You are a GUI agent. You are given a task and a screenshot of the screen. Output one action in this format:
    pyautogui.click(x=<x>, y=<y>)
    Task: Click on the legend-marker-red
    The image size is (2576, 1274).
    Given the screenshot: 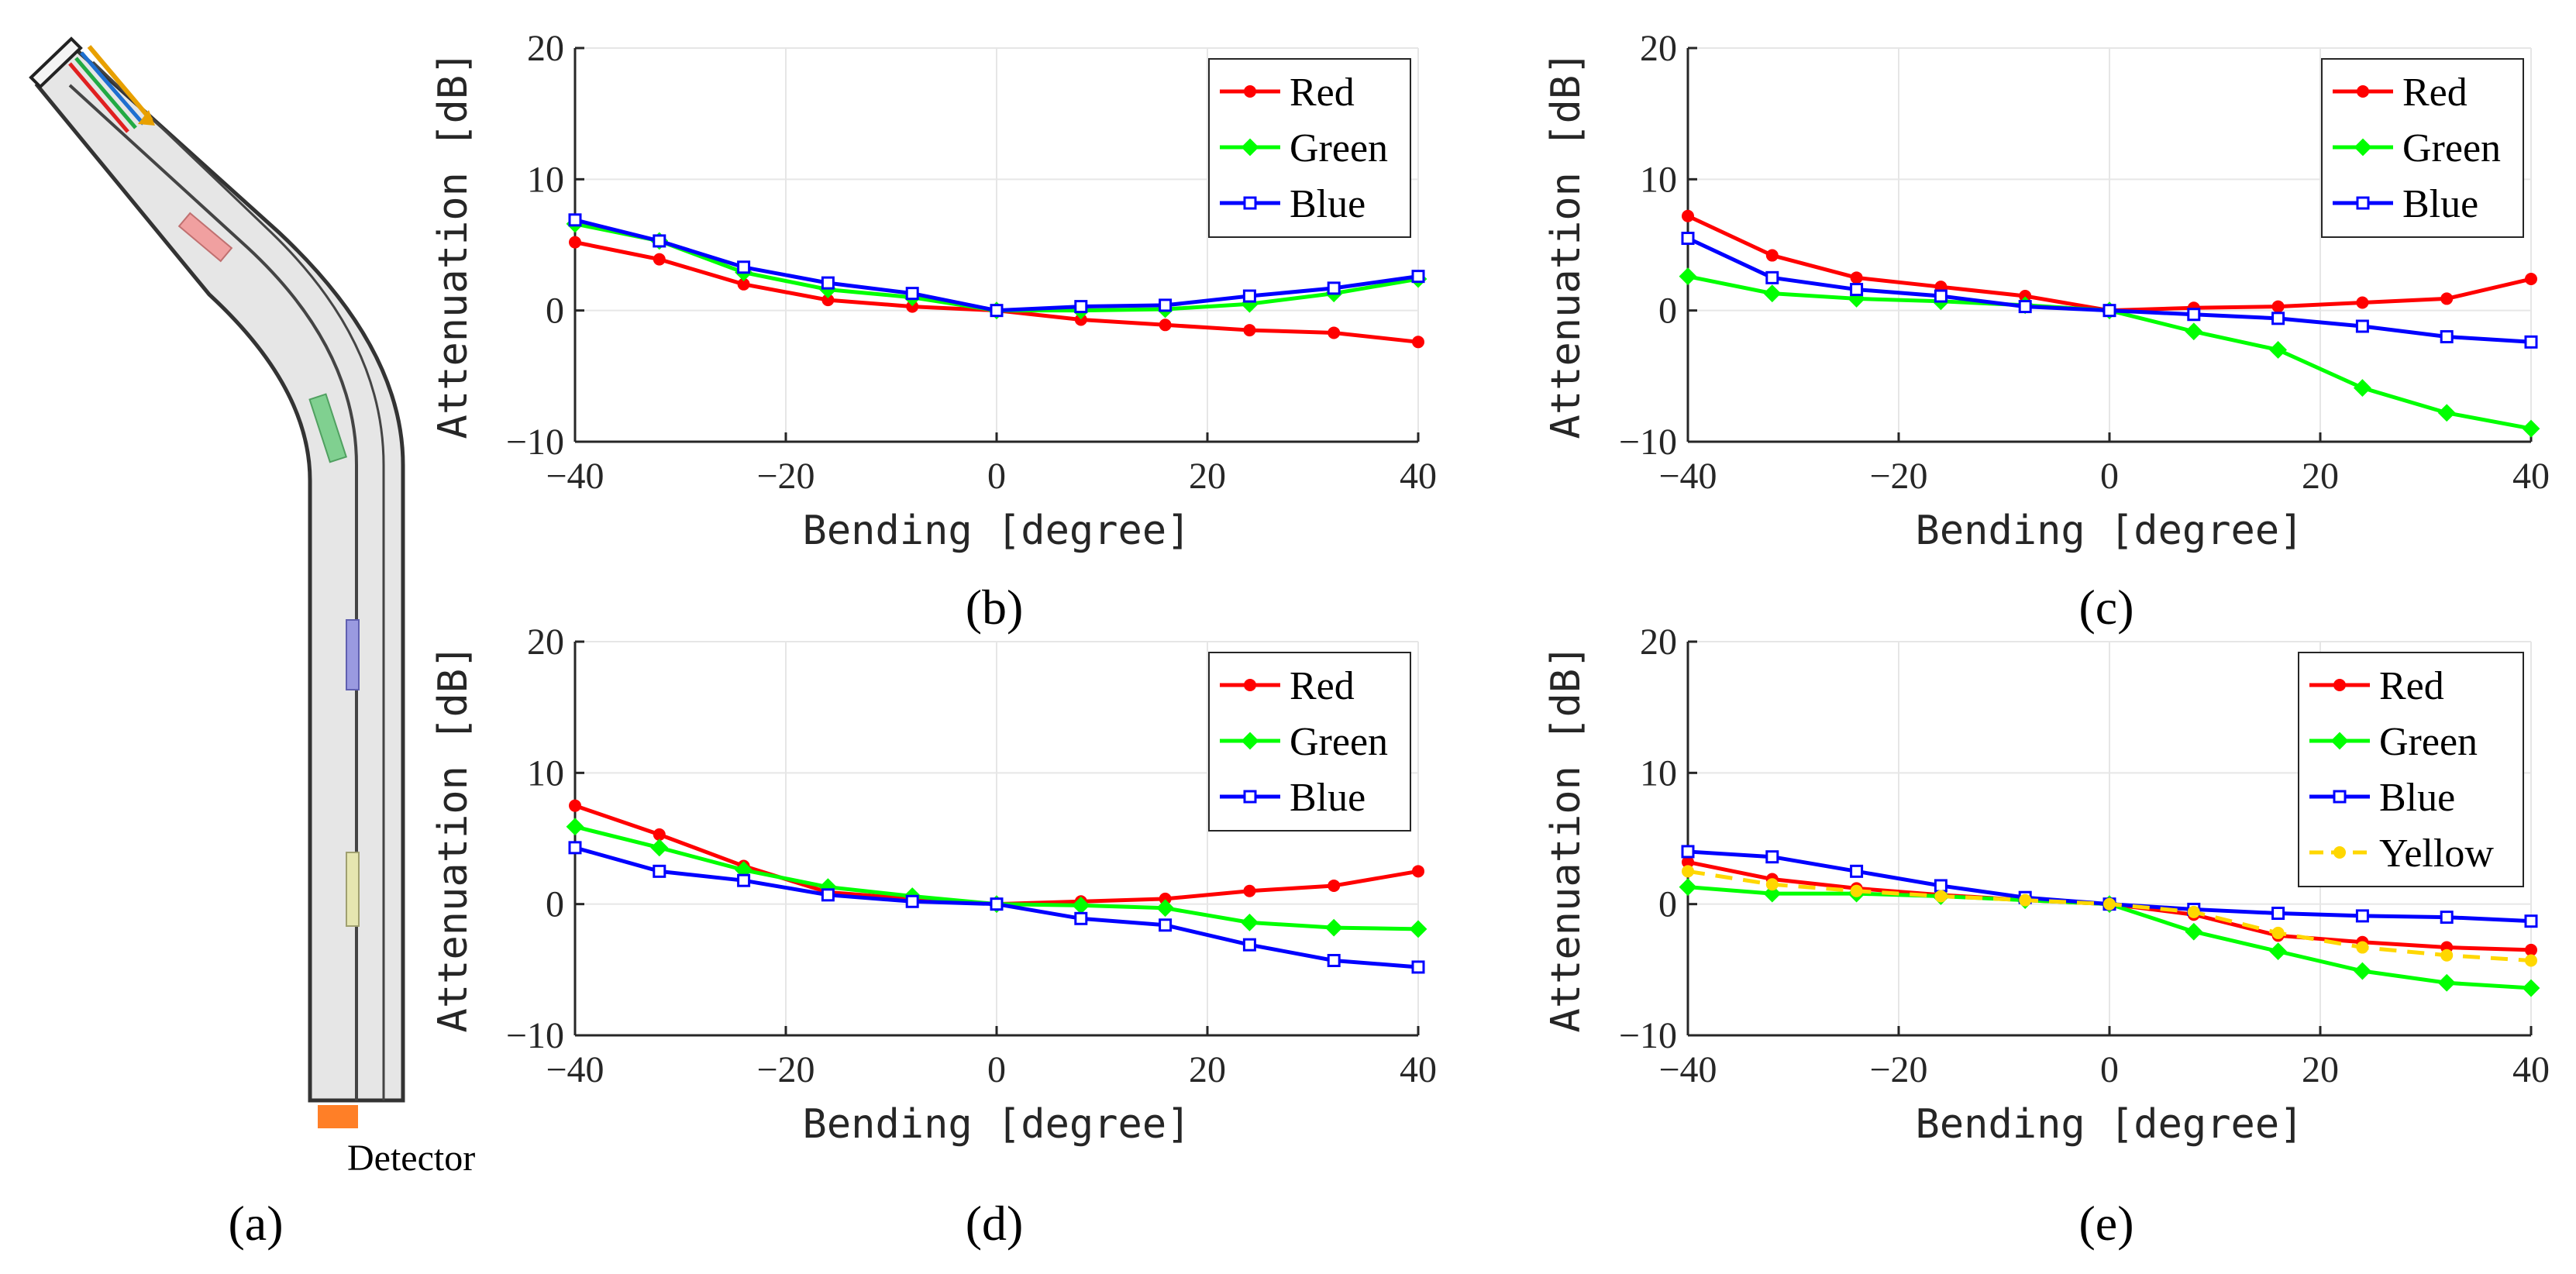 What is the action you would take?
    pyautogui.click(x=2363, y=91)
    